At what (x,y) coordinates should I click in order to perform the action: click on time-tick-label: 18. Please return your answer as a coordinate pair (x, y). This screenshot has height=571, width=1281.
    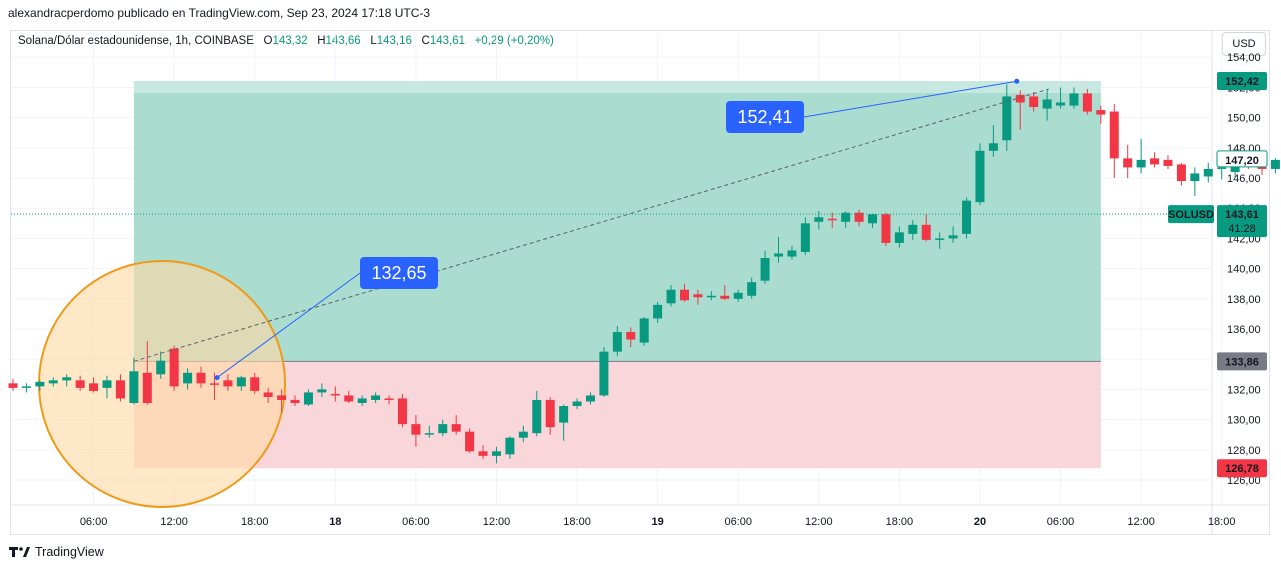
    Looking at the image, I should click on (335, 522).